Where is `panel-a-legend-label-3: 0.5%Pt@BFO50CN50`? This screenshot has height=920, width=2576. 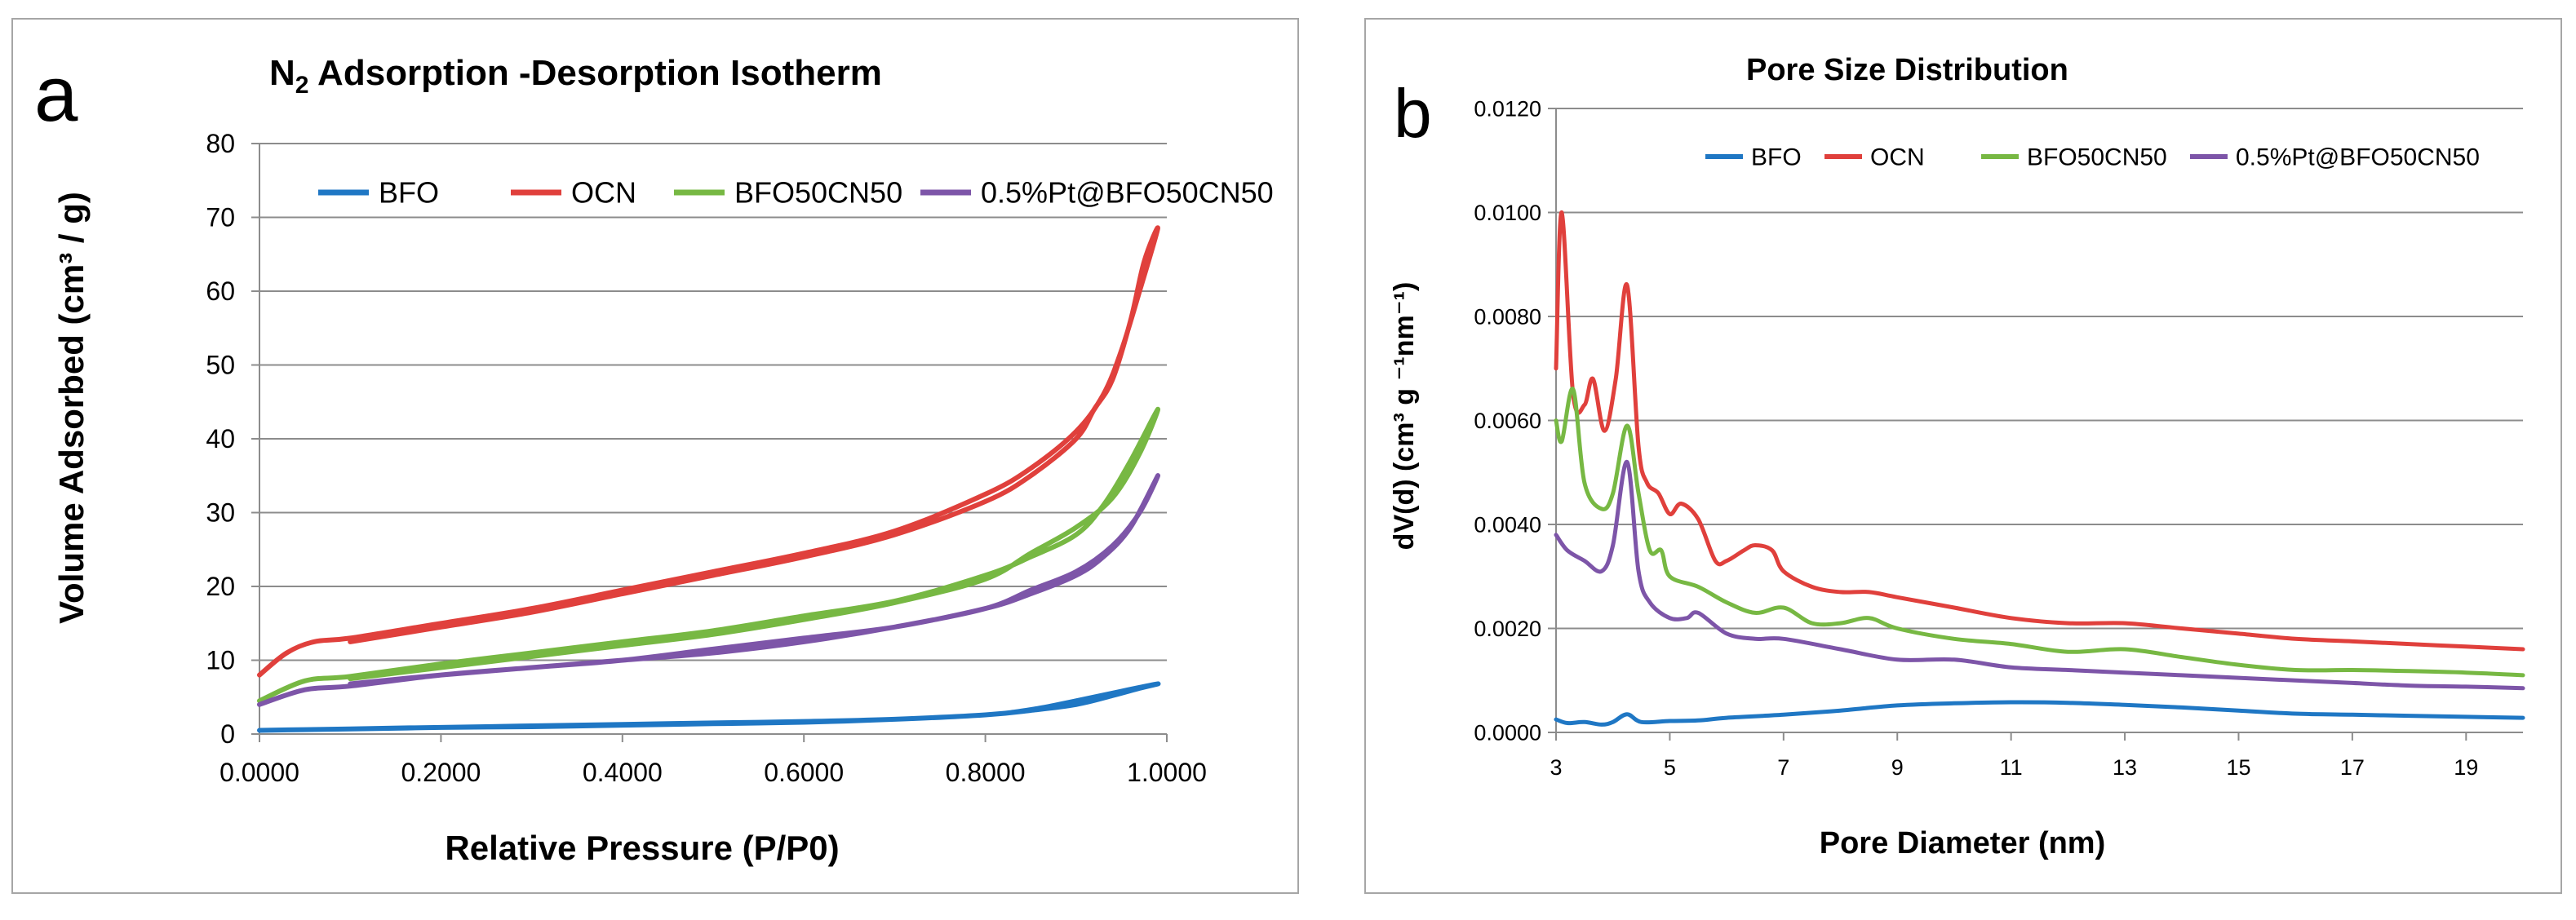
panel-a-legend-label-3: 0.5%Pt@BFO50CN50 is located at coordinates (1127, 193).